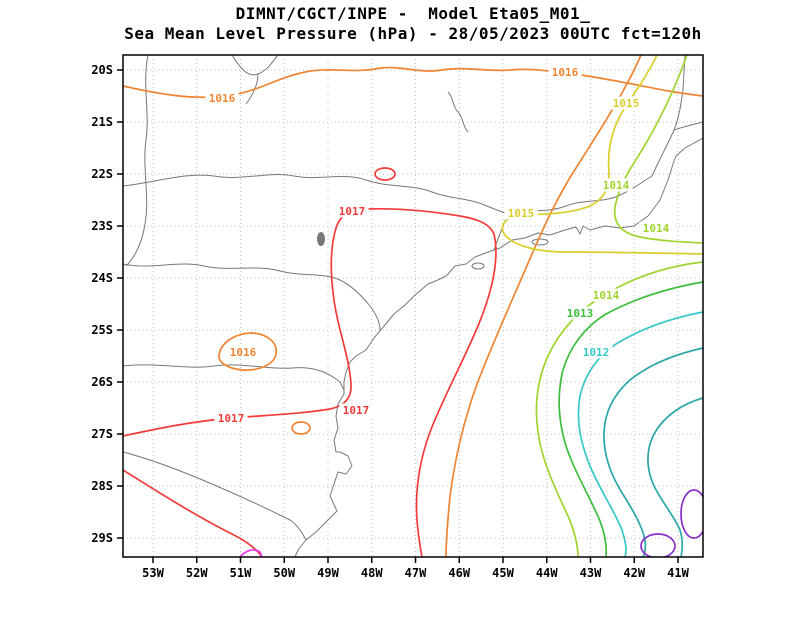 The height and width of the screenshot is (618, 800). I want to click on contour-1017-southwest, so click(193, 513).